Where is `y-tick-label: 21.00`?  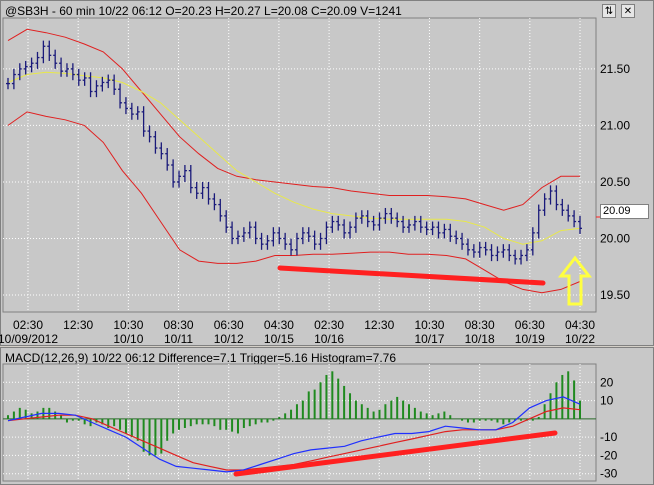 y-tick-label: 21.00 is located at coordinates (615, 125).